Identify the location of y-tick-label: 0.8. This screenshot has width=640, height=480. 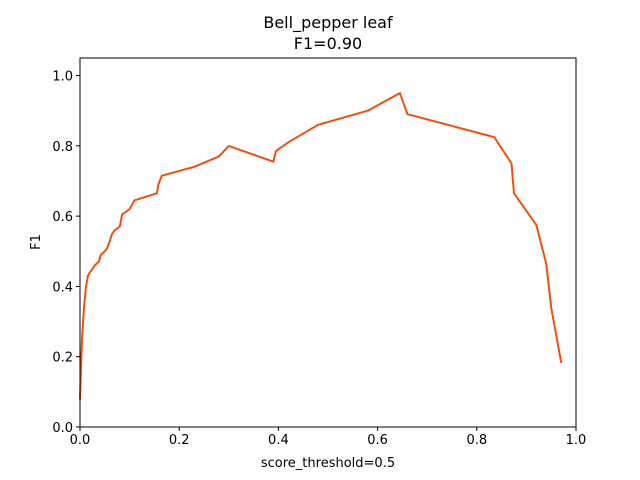
(62, 147).